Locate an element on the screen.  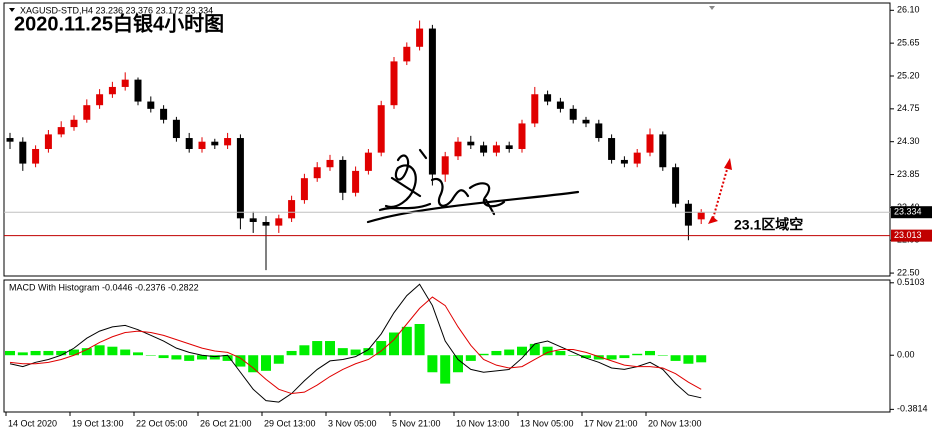
x-tick-label: 13 Nov 05:00 is located at coordinates (547, 423).